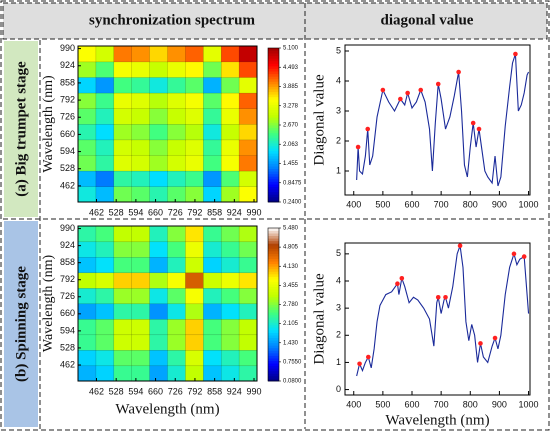 The width and height of the screenshot is (550, 431). Describe the element at coordinates (155, 391) in the screenshot. I see `x-tick-label: 660` at that location.